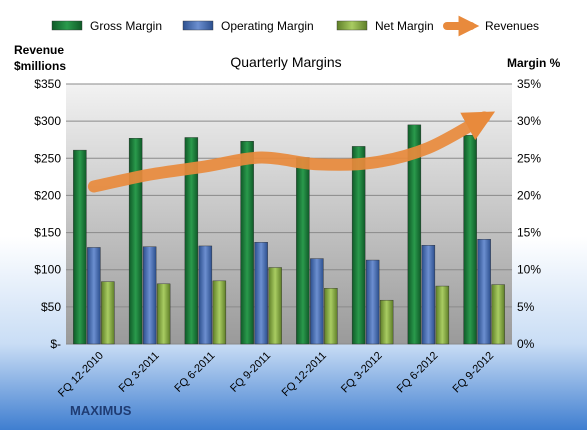 The height and width of the screenshot is (430, 587). What do you see at coordinates (55, 344) in the screenshot?
I see `left-tick-label: $-` at bounding box center [55, 344].